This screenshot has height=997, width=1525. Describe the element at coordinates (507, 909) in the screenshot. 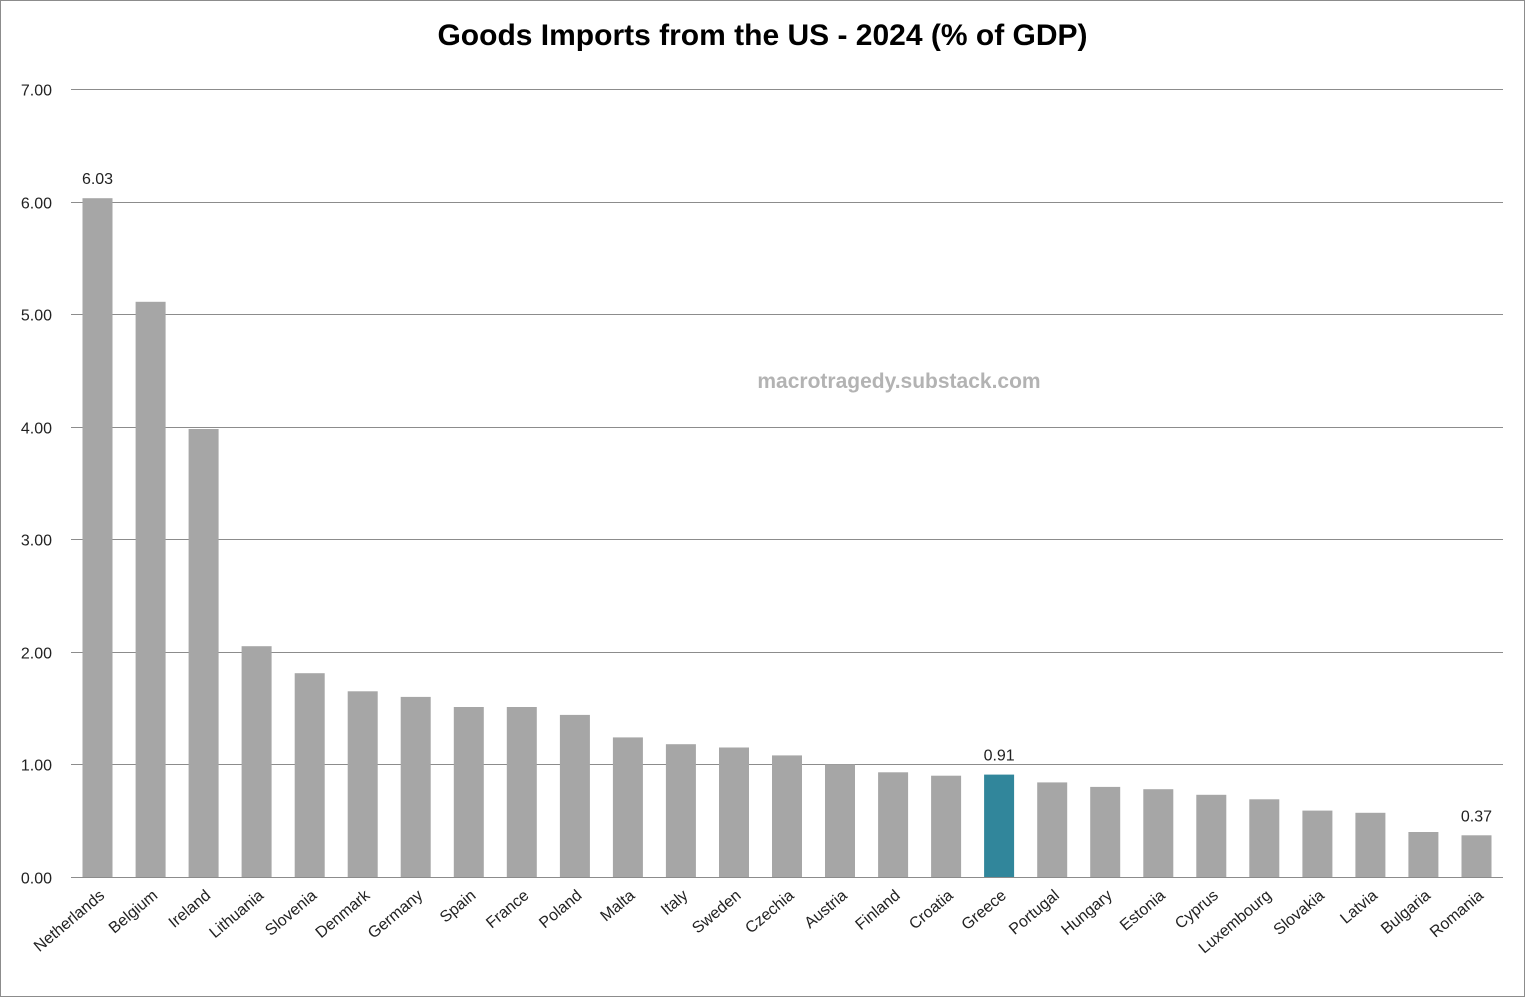

I see `x-tick-label: France` at that location.